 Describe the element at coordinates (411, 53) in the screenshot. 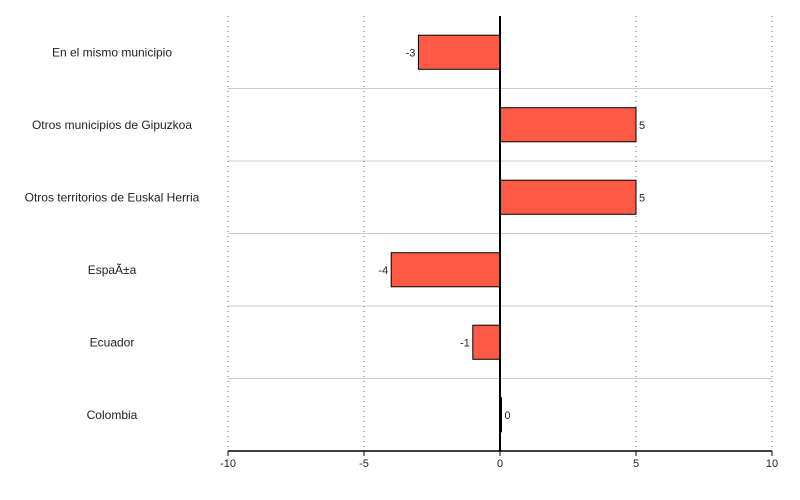

I see `data-label: -3` at that location.